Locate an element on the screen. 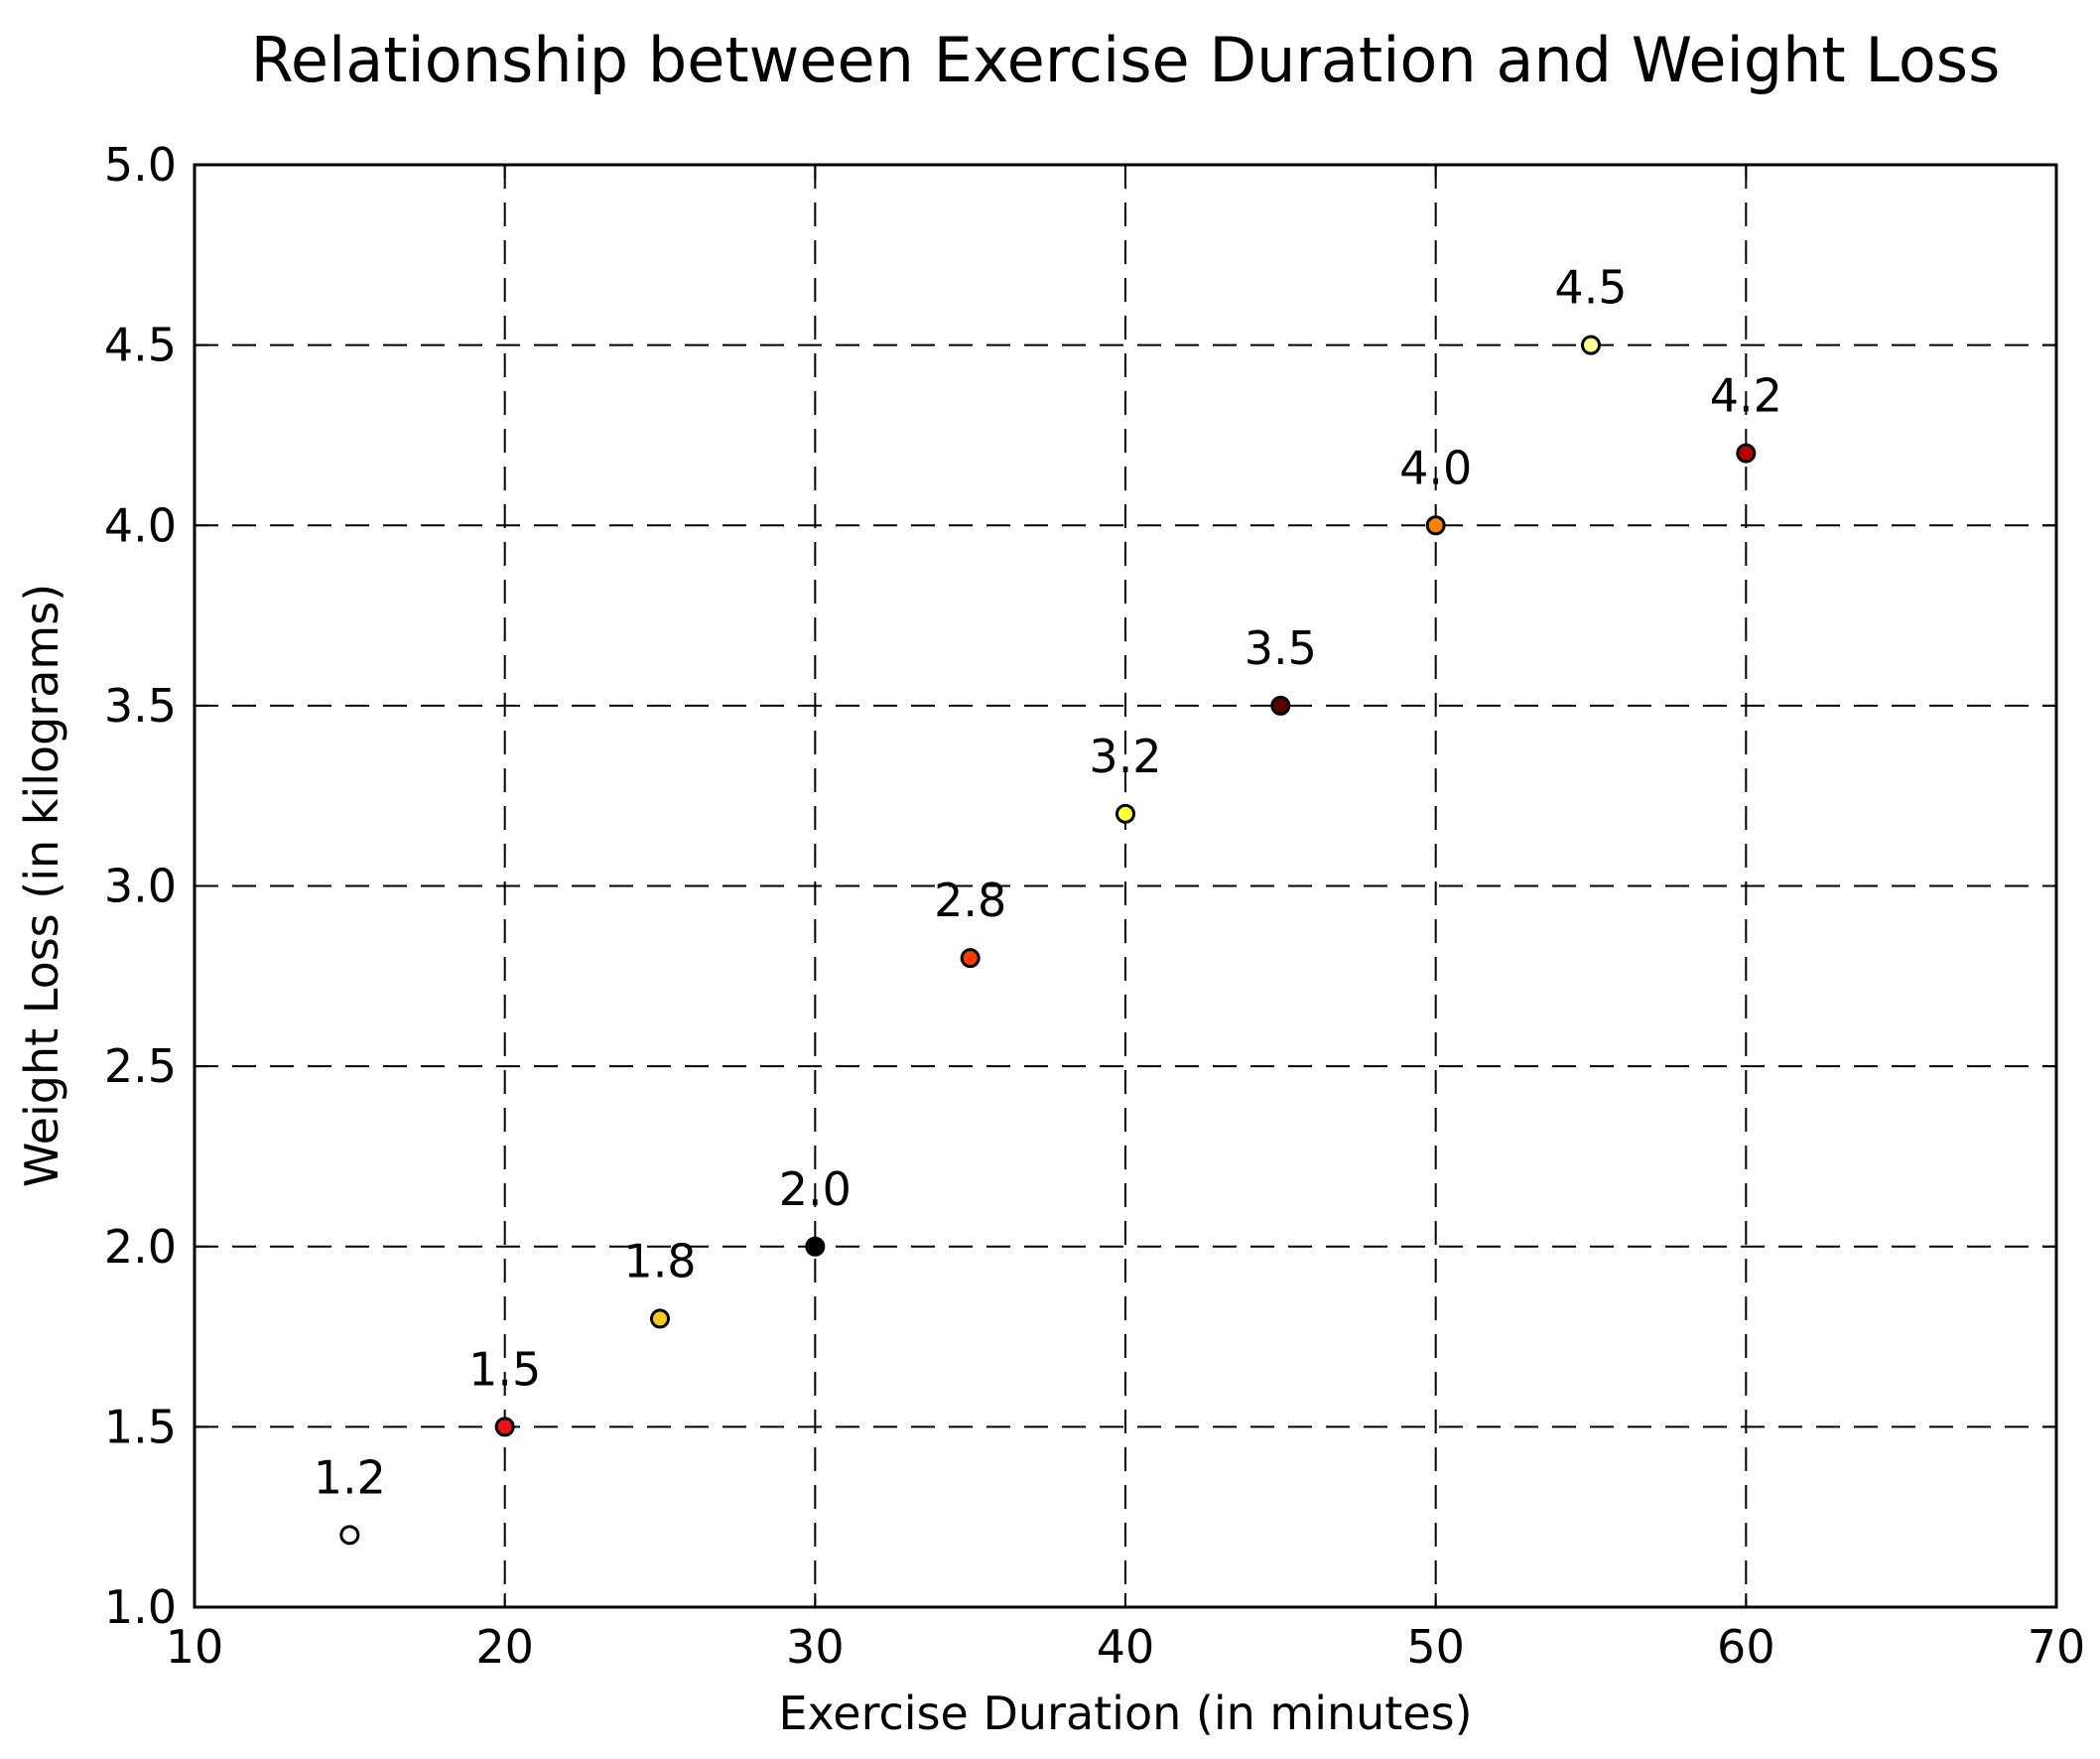 This screenshot has height=1759, width=2100. y-tick-label: 5.0 is located at coordinates (141, 165).